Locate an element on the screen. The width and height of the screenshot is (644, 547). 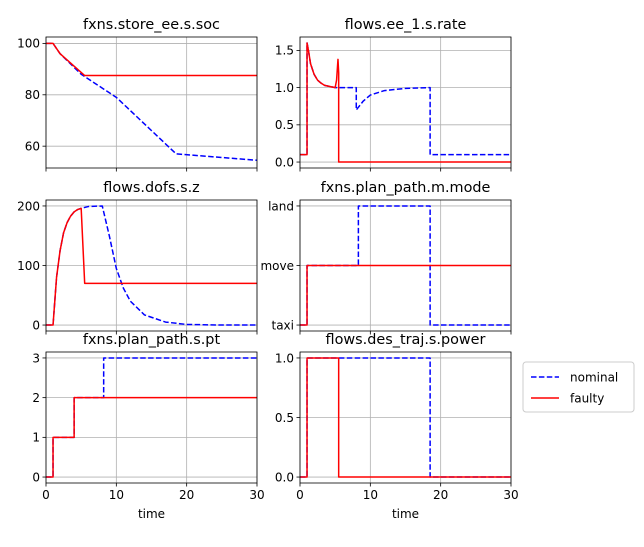
subplot-6-xtick-label-1: 10 is located at coordinates (370, 495).